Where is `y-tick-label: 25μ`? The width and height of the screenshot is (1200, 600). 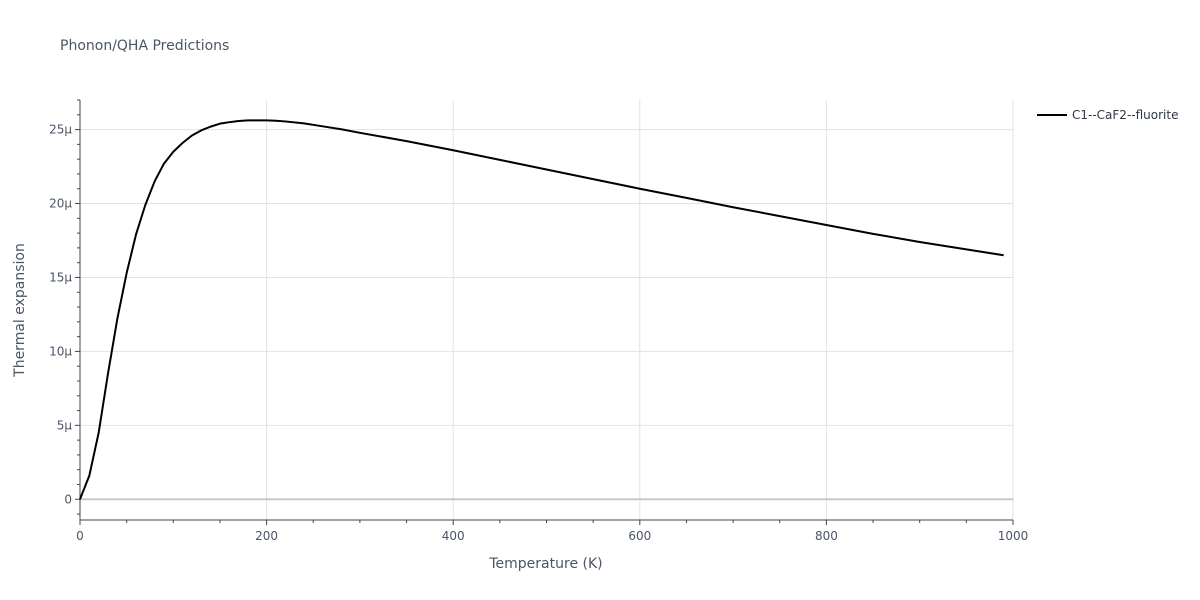 y-tick-label: 25μ is located at coordinates (60, 130).